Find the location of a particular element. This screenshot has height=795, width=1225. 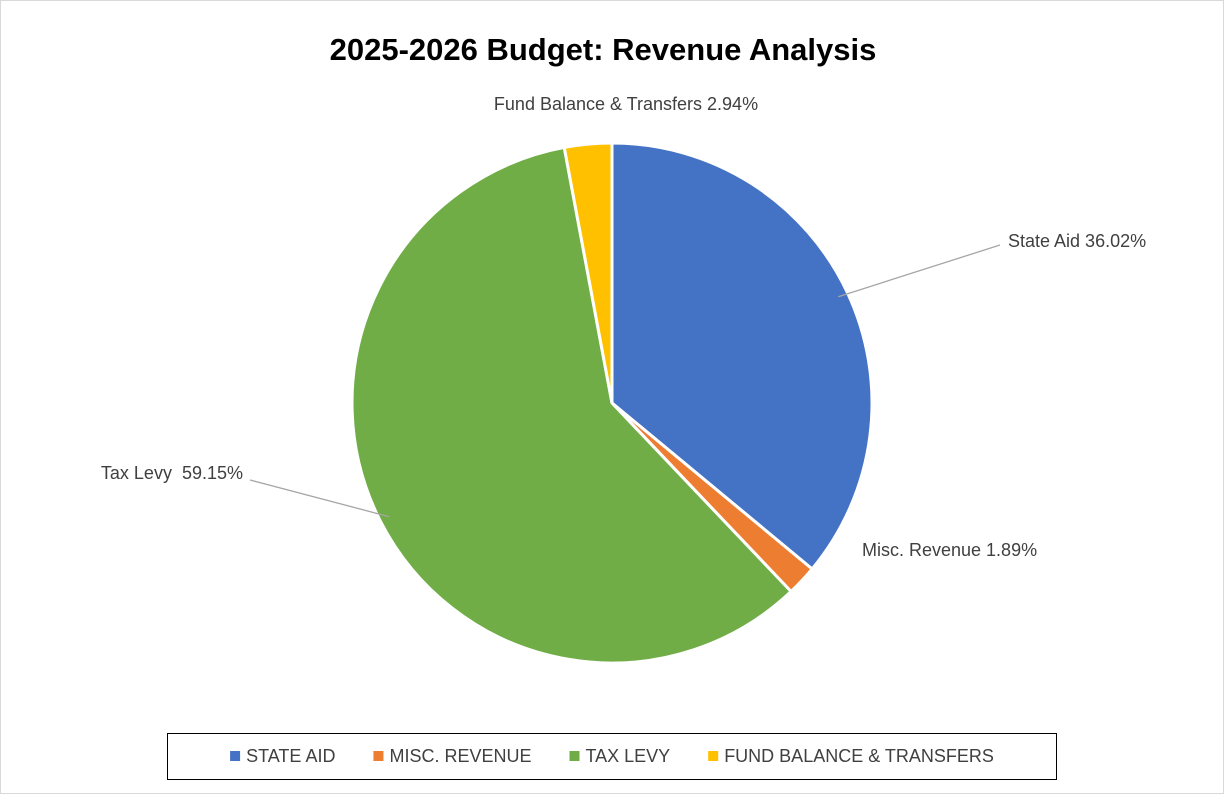

legend-box is located at coordinates (612, 756).